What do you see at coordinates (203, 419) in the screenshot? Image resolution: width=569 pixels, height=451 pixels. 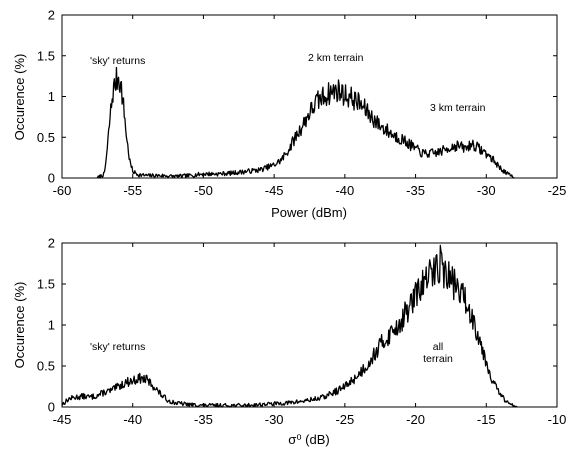 I see `bottom-x-tick-label: -35` at bounding box center [203, 419].